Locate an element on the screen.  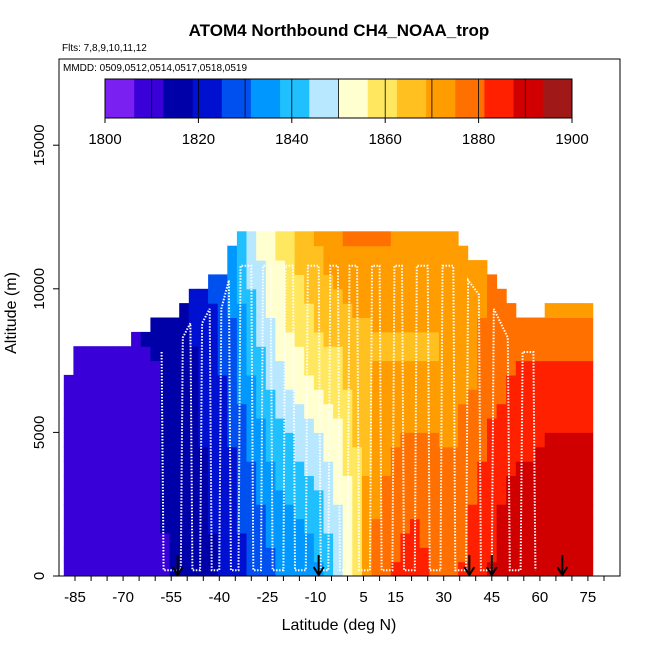
latitude-arrow-markers is located at coordinates (370, 566).